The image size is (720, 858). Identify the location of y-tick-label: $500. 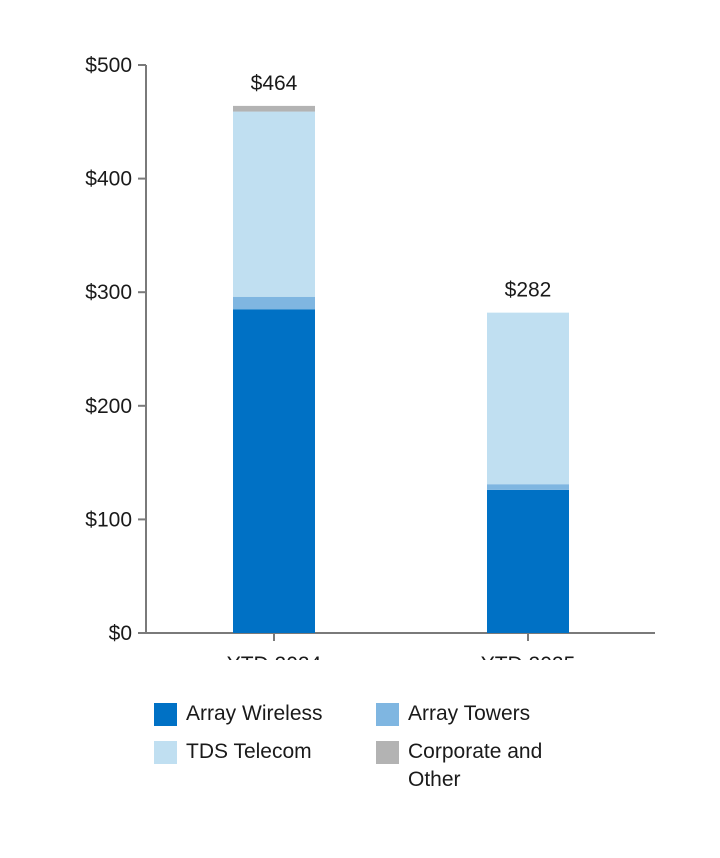
(108, 65).